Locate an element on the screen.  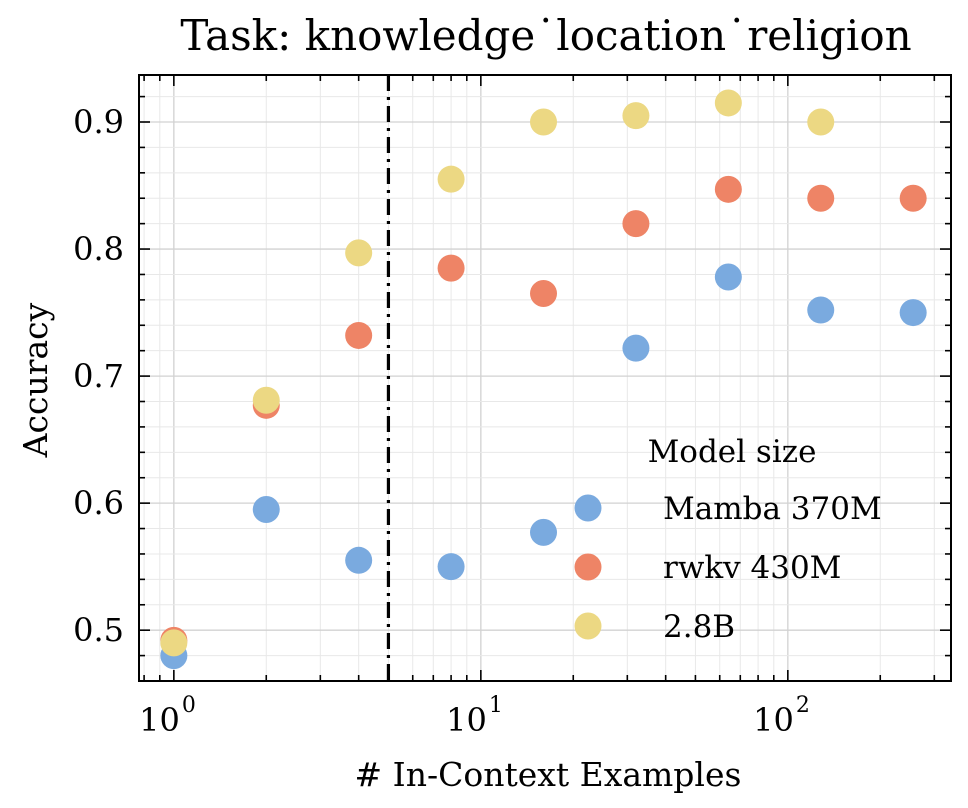
y-tick-label: 0.7 is located at coordinates (98, 376).